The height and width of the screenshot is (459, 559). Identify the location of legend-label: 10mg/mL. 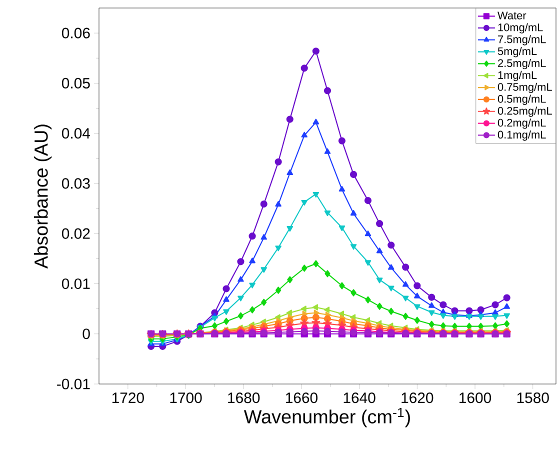
(520, 28).